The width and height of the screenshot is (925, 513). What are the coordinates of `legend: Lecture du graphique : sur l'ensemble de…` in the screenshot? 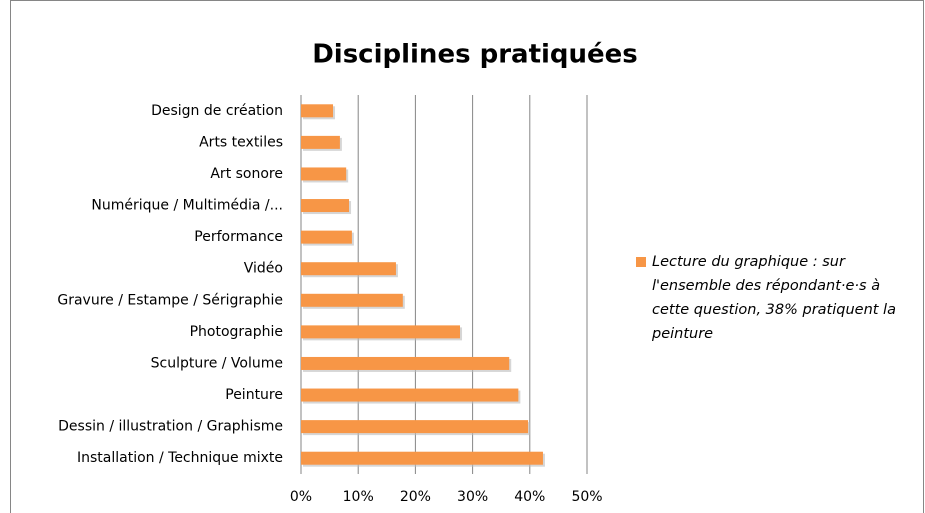 It's located at (776, 298).